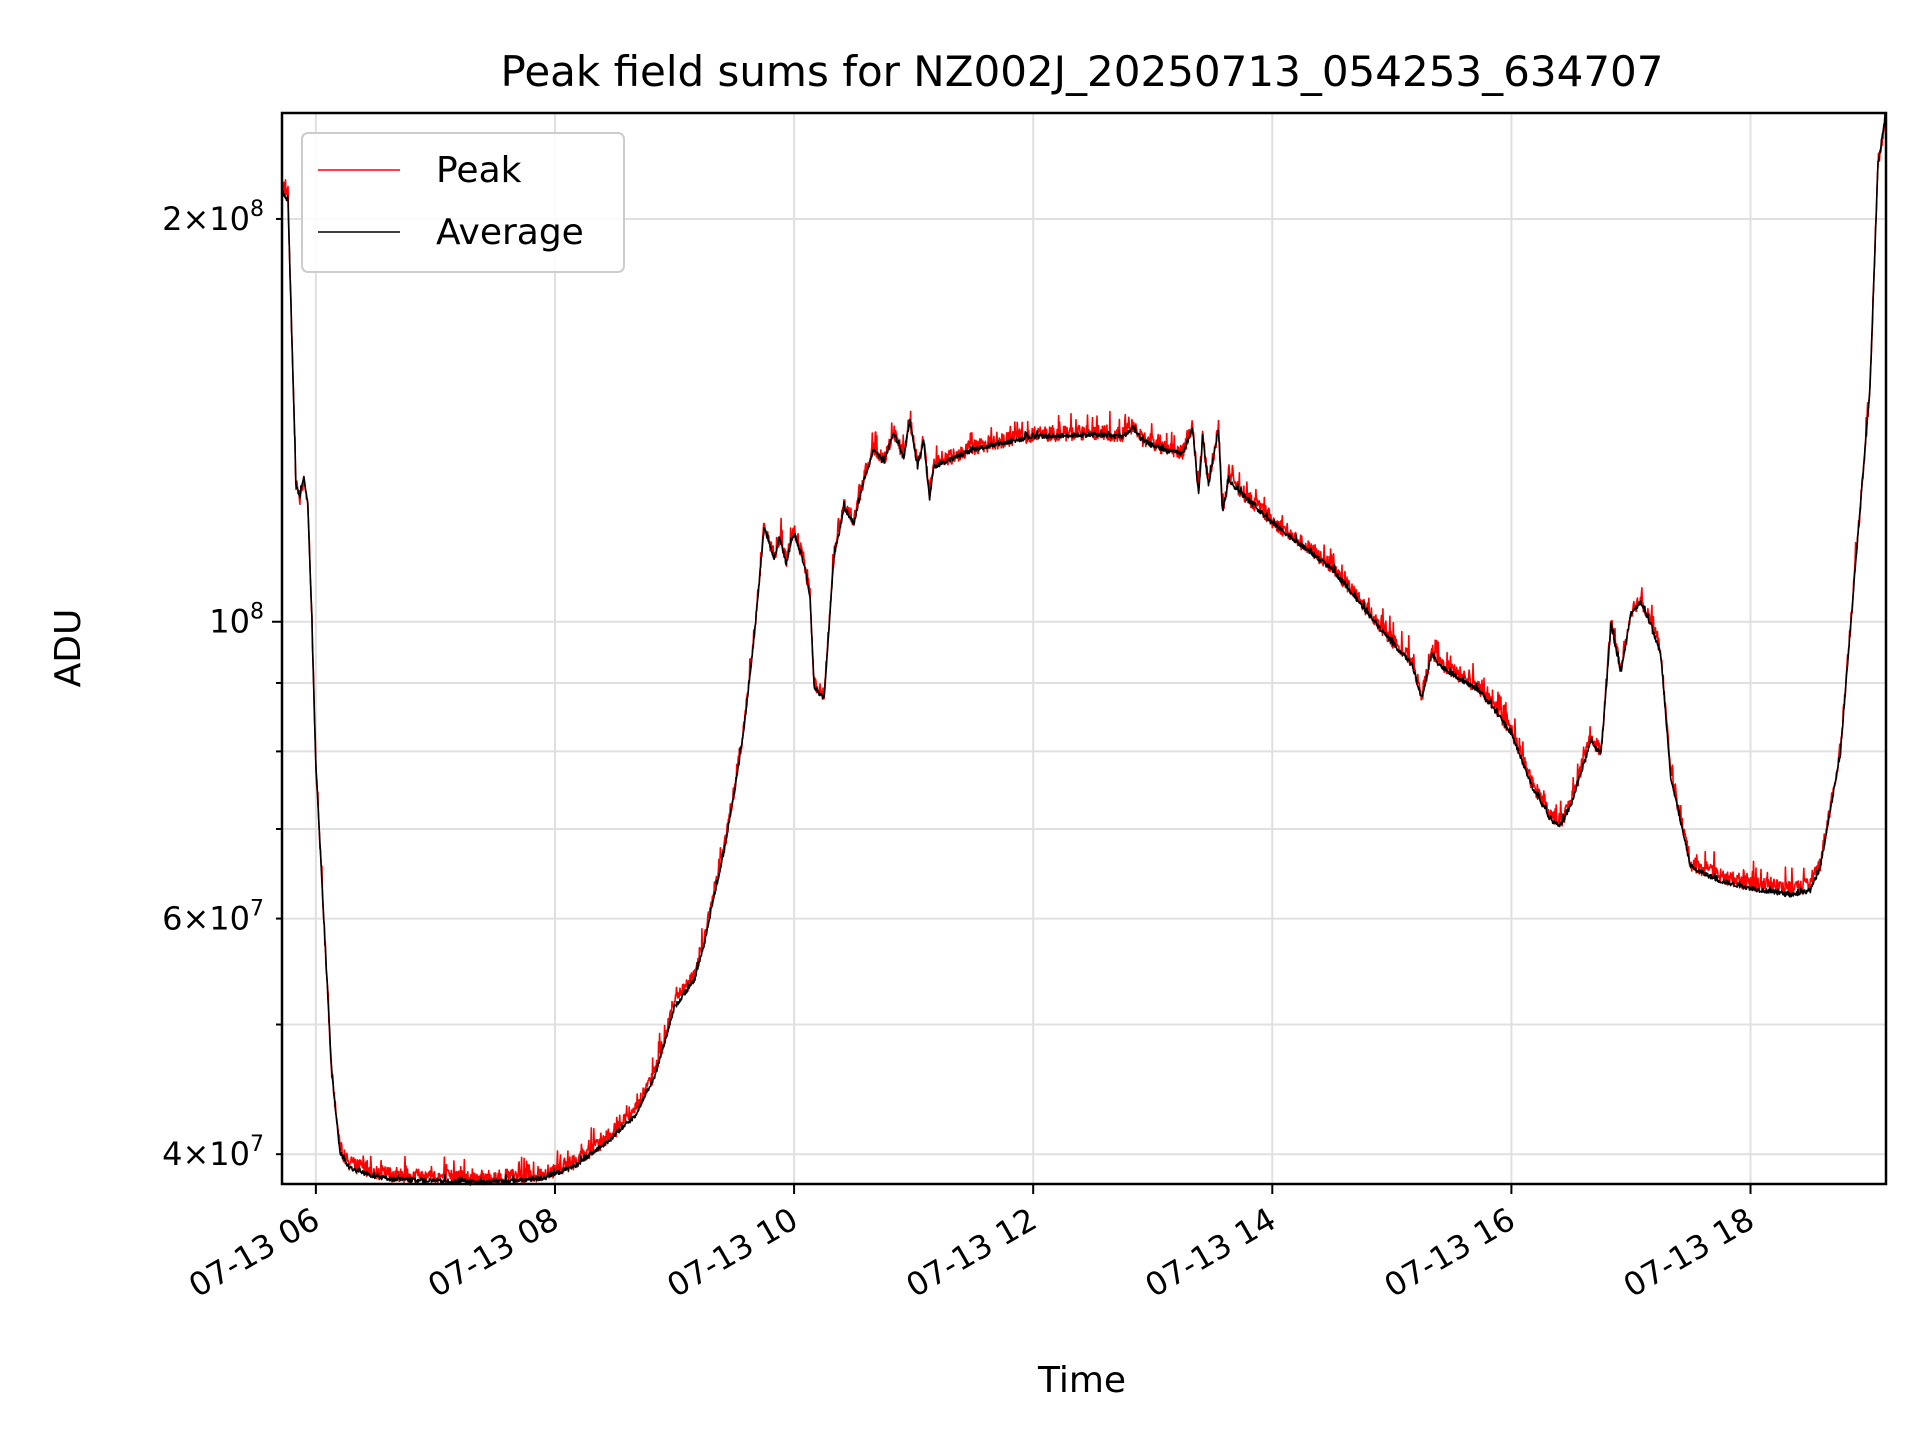  What do you see at coordinates (479, 170) in the screenshot?
I see `legend-label-peak: Peak` at bounding box center [479, 170].